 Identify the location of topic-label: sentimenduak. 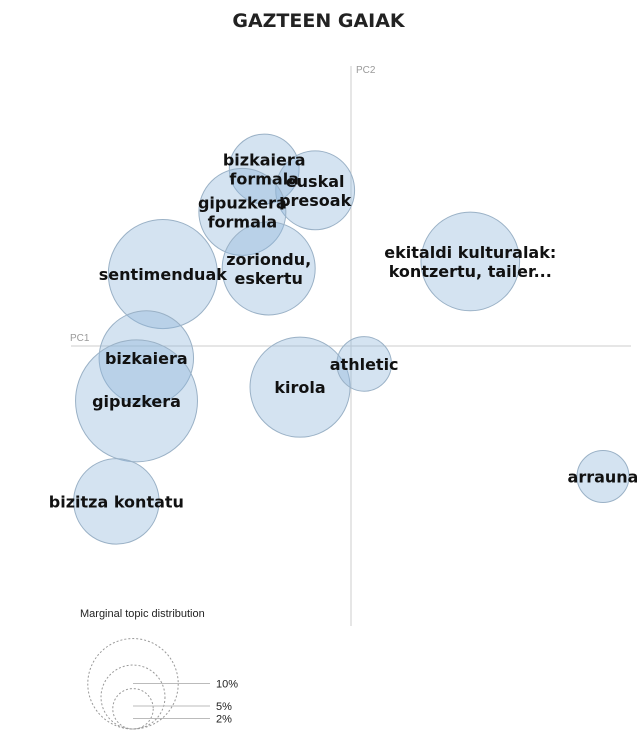
(163, 274).